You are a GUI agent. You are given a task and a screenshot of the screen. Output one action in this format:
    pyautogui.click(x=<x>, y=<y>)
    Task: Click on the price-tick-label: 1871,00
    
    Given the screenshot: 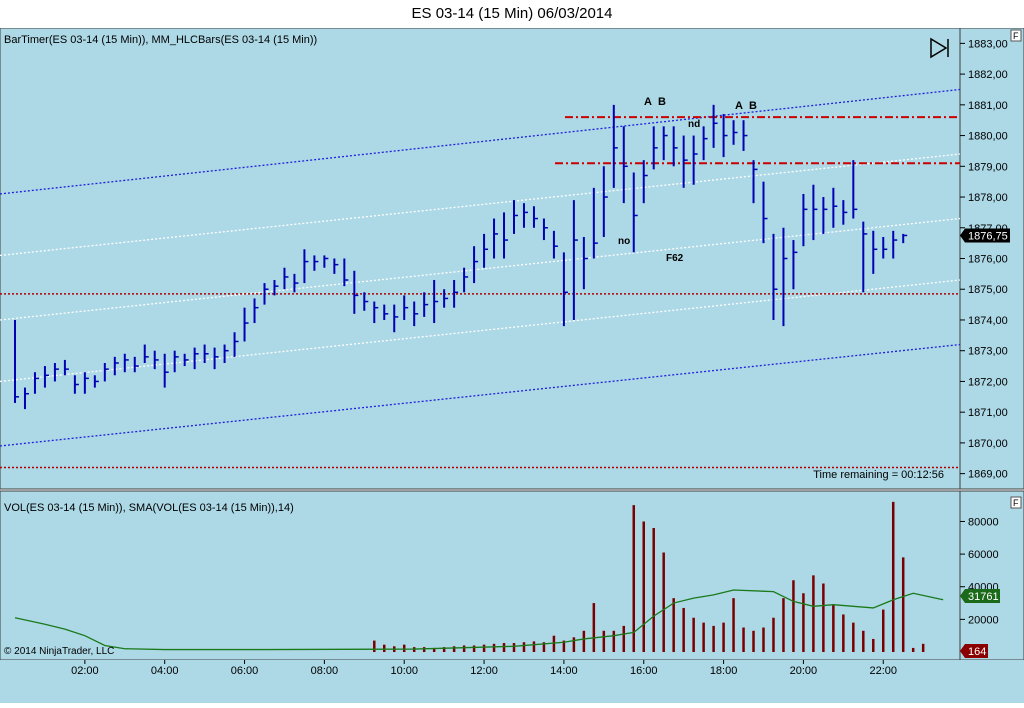 What is the action you would take?
    pyautogui.click(x=988, y=413)
    